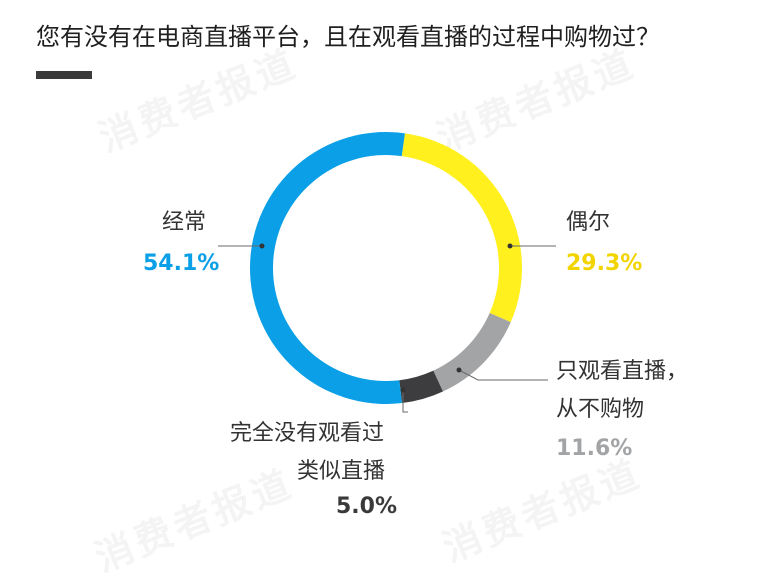 This screenshot has width=771, height=582. Describe the element at coordinates (503, 375) in the screenshot. I see `leader-watch-only` at that location.